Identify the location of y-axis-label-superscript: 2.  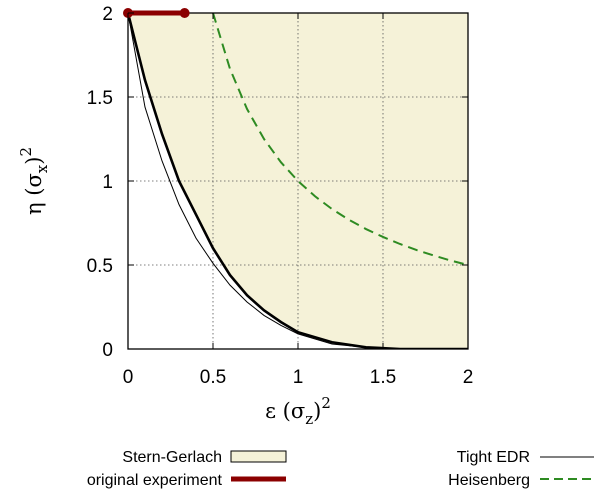
(26, 152).